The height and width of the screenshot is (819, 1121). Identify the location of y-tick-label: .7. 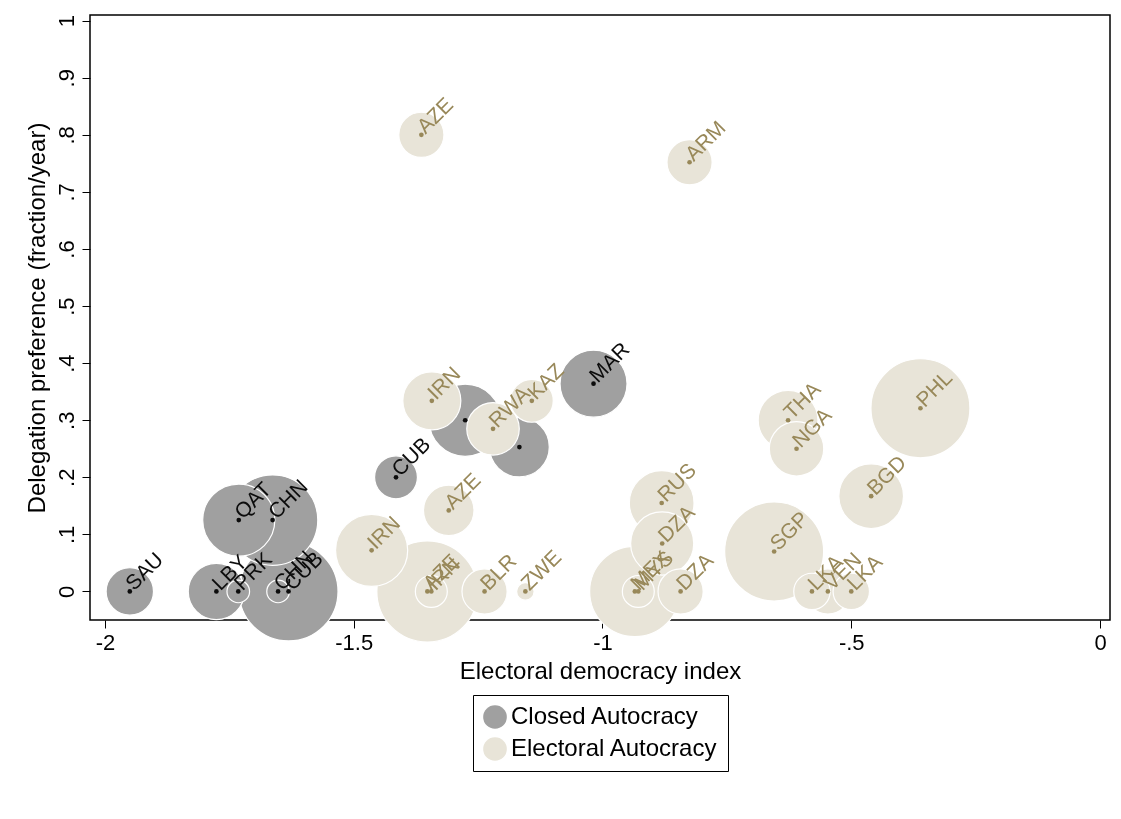
(66, 192).